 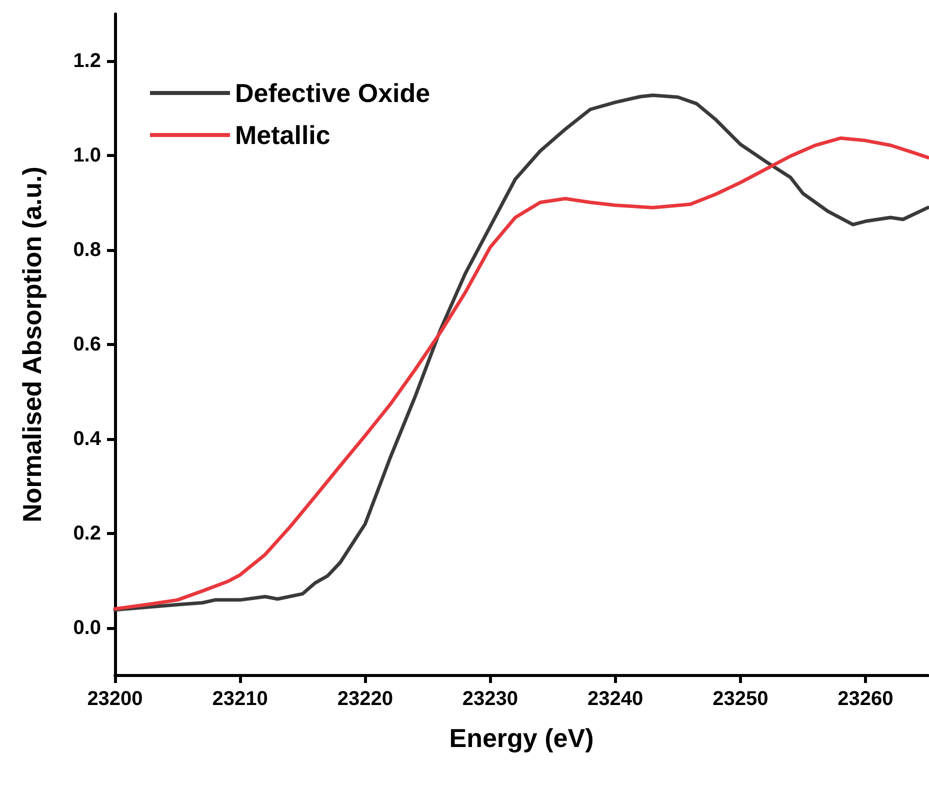 What do you see at coordinates (615, 699) in the screenshot?
I see `x-tick-label: 23240` at bounding box center [615, 699].